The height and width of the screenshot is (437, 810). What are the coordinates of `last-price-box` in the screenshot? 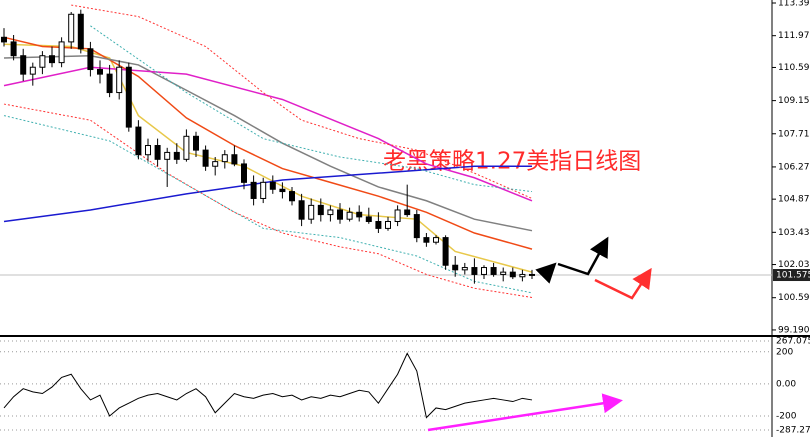 It's located at (791, 275).